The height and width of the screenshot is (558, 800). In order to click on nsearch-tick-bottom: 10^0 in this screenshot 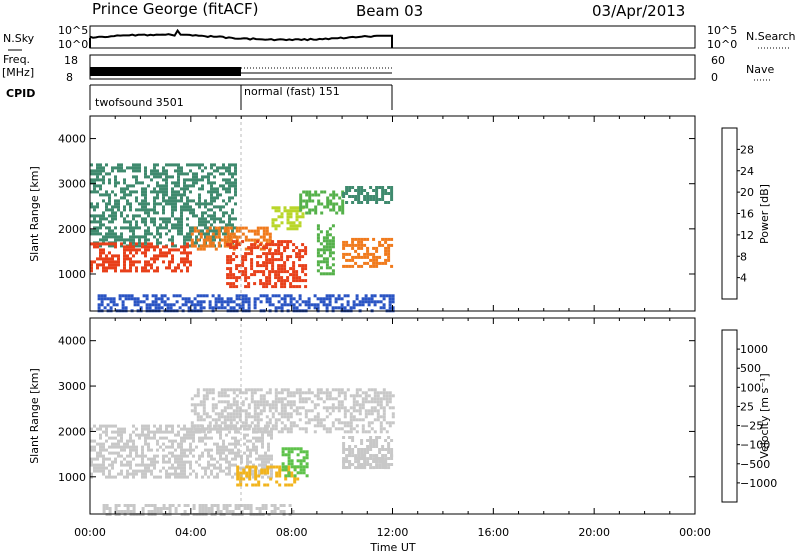, I will do `click(722, 44)`.